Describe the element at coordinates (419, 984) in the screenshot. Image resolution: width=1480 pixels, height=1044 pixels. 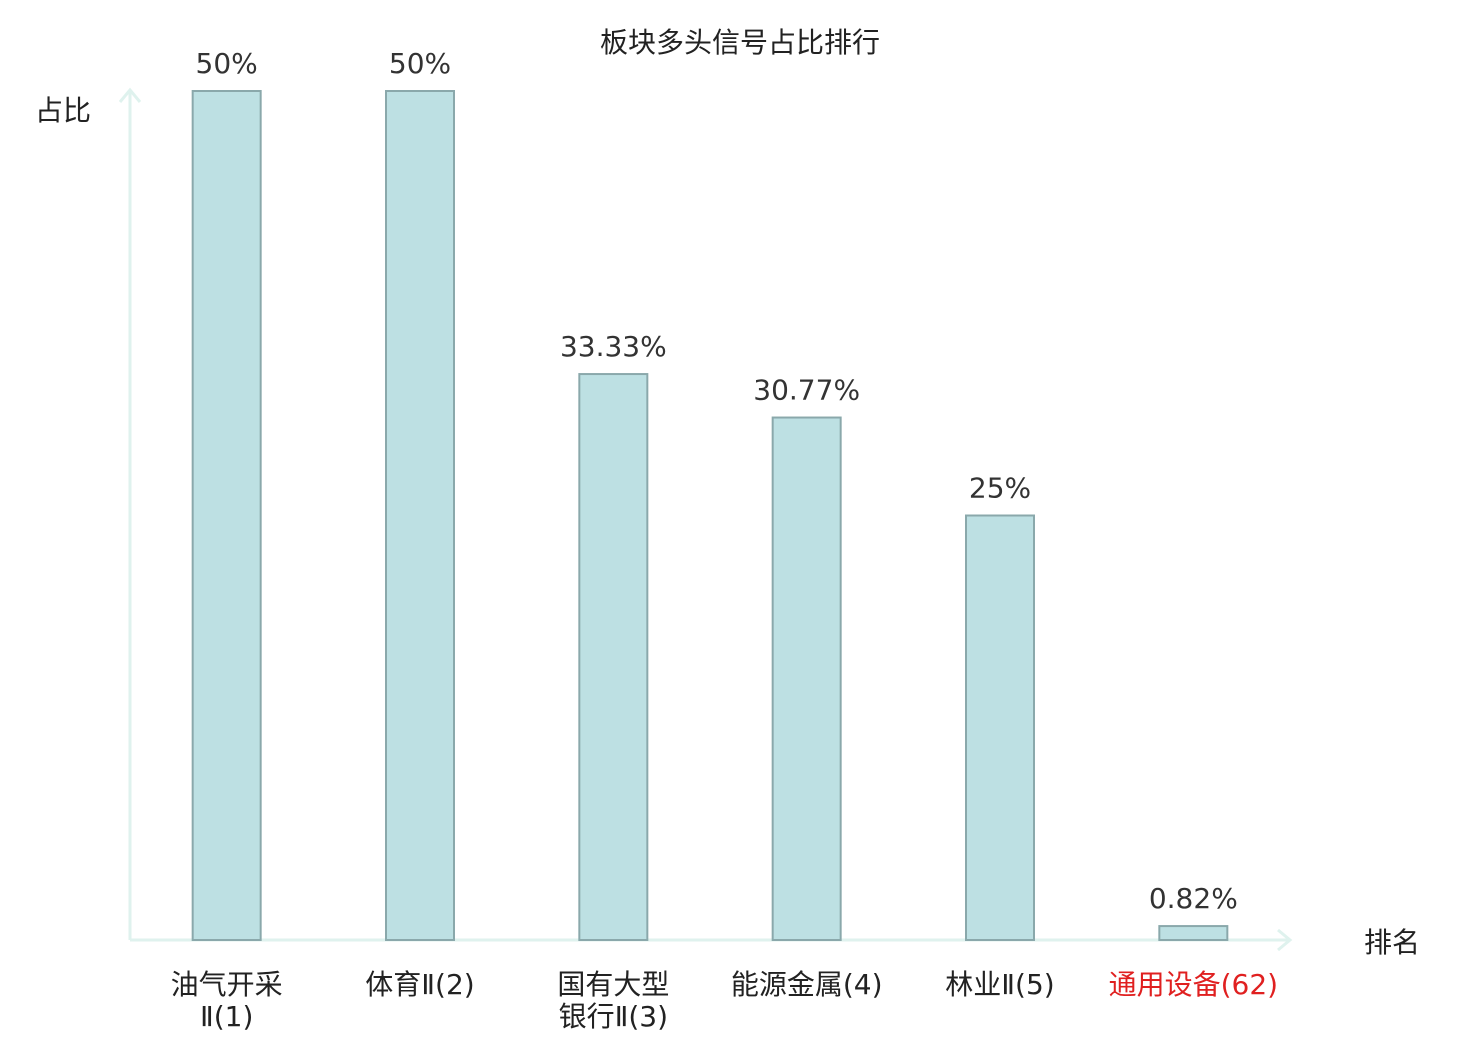
I see `x-tick-label: 体育Ⅱ(2)` at that location.